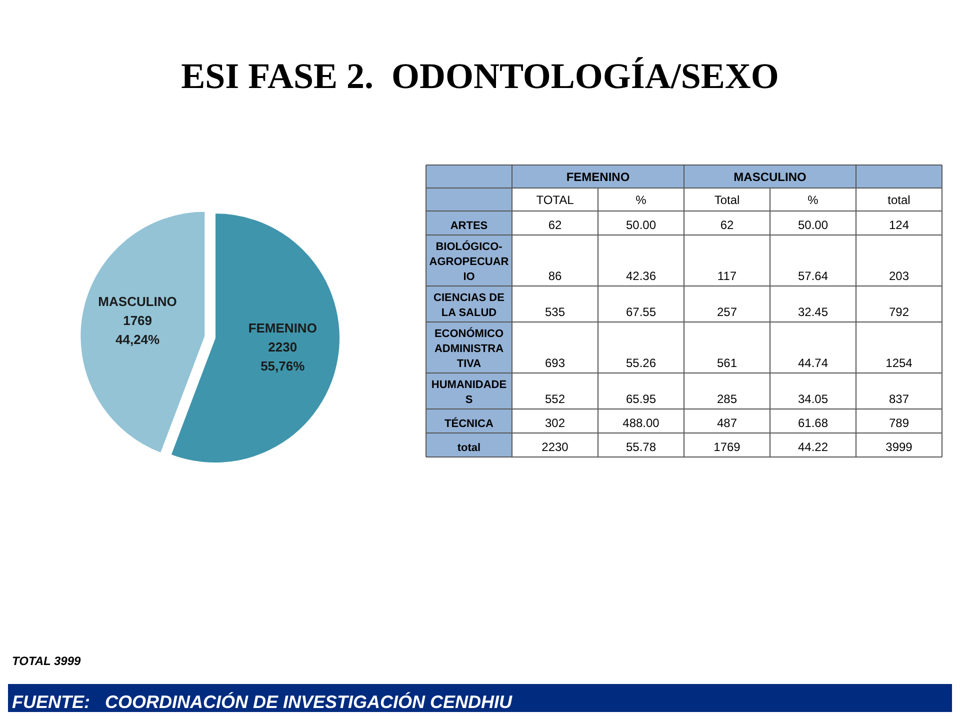 This screenshot has width=960, height=720. What do you see at coordinates (813, 399) in the screenshot?
I see `text: 34.05` at bounding box center [813, 399].